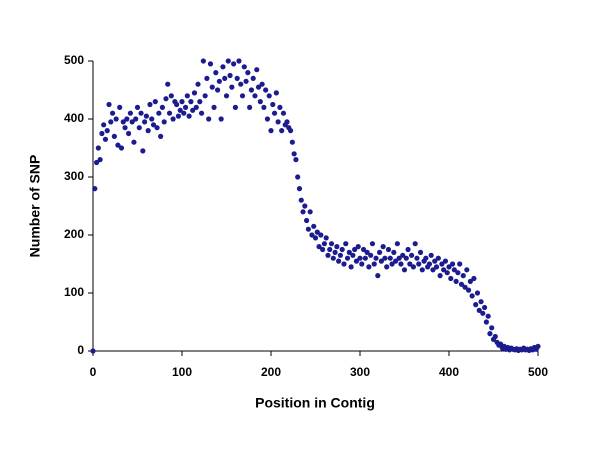 This screenshot has width=600, height=450. I want to click on x-tick-label: 300, so click(360, 372).